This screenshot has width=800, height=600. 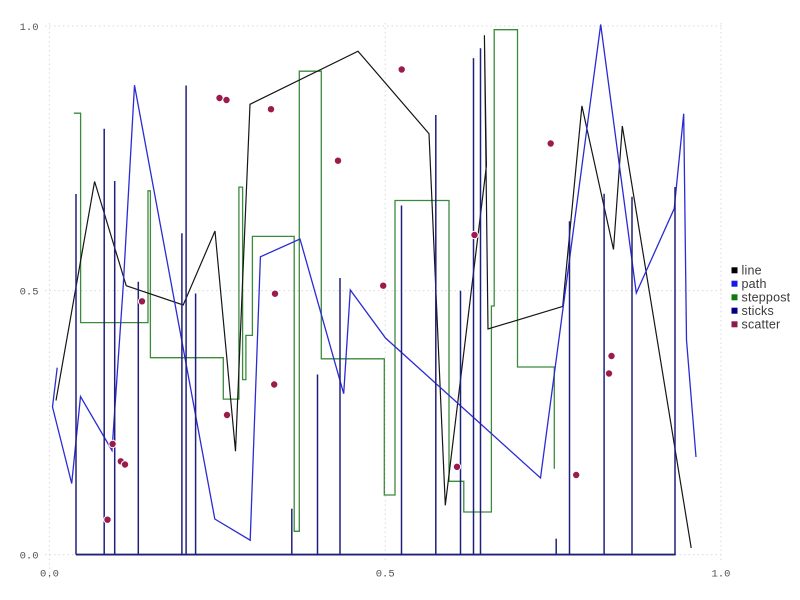 I want to click on svg-text: line, so click(x=752, y=271).